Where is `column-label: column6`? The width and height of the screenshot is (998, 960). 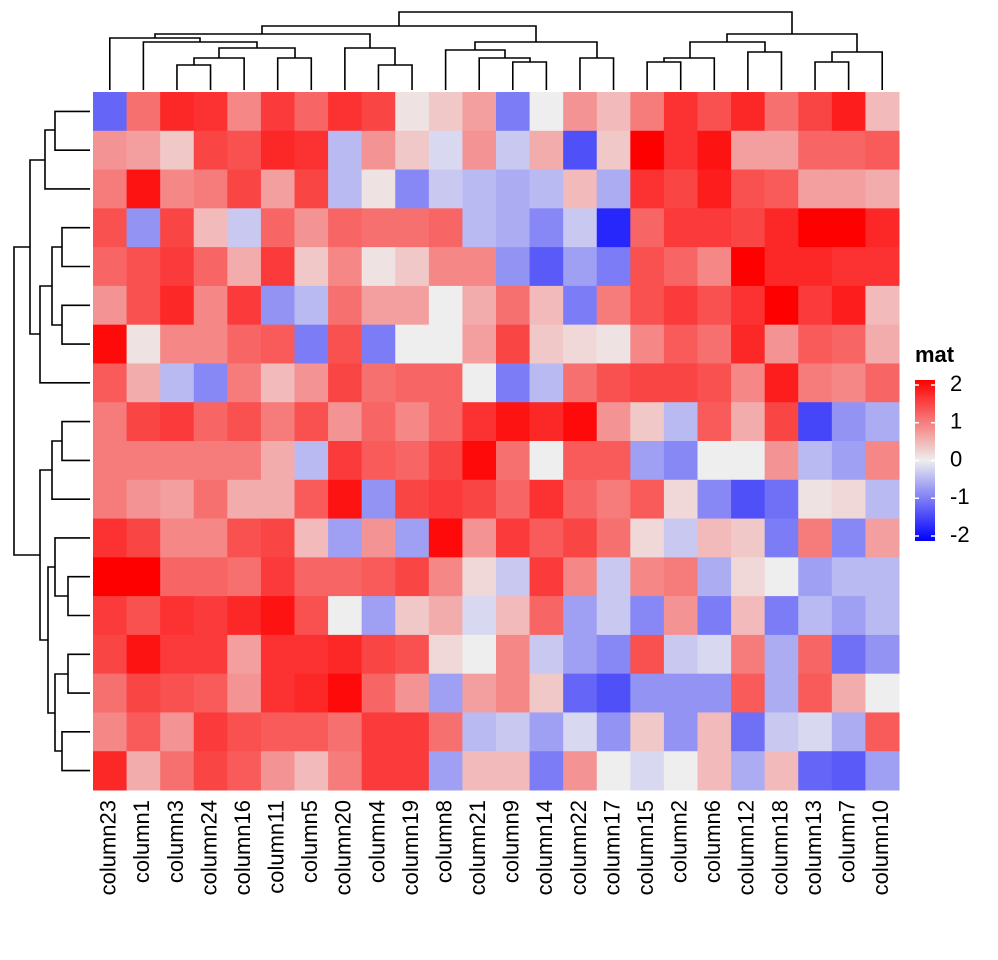 column-label: column6 is located at coordinates (712, 841).